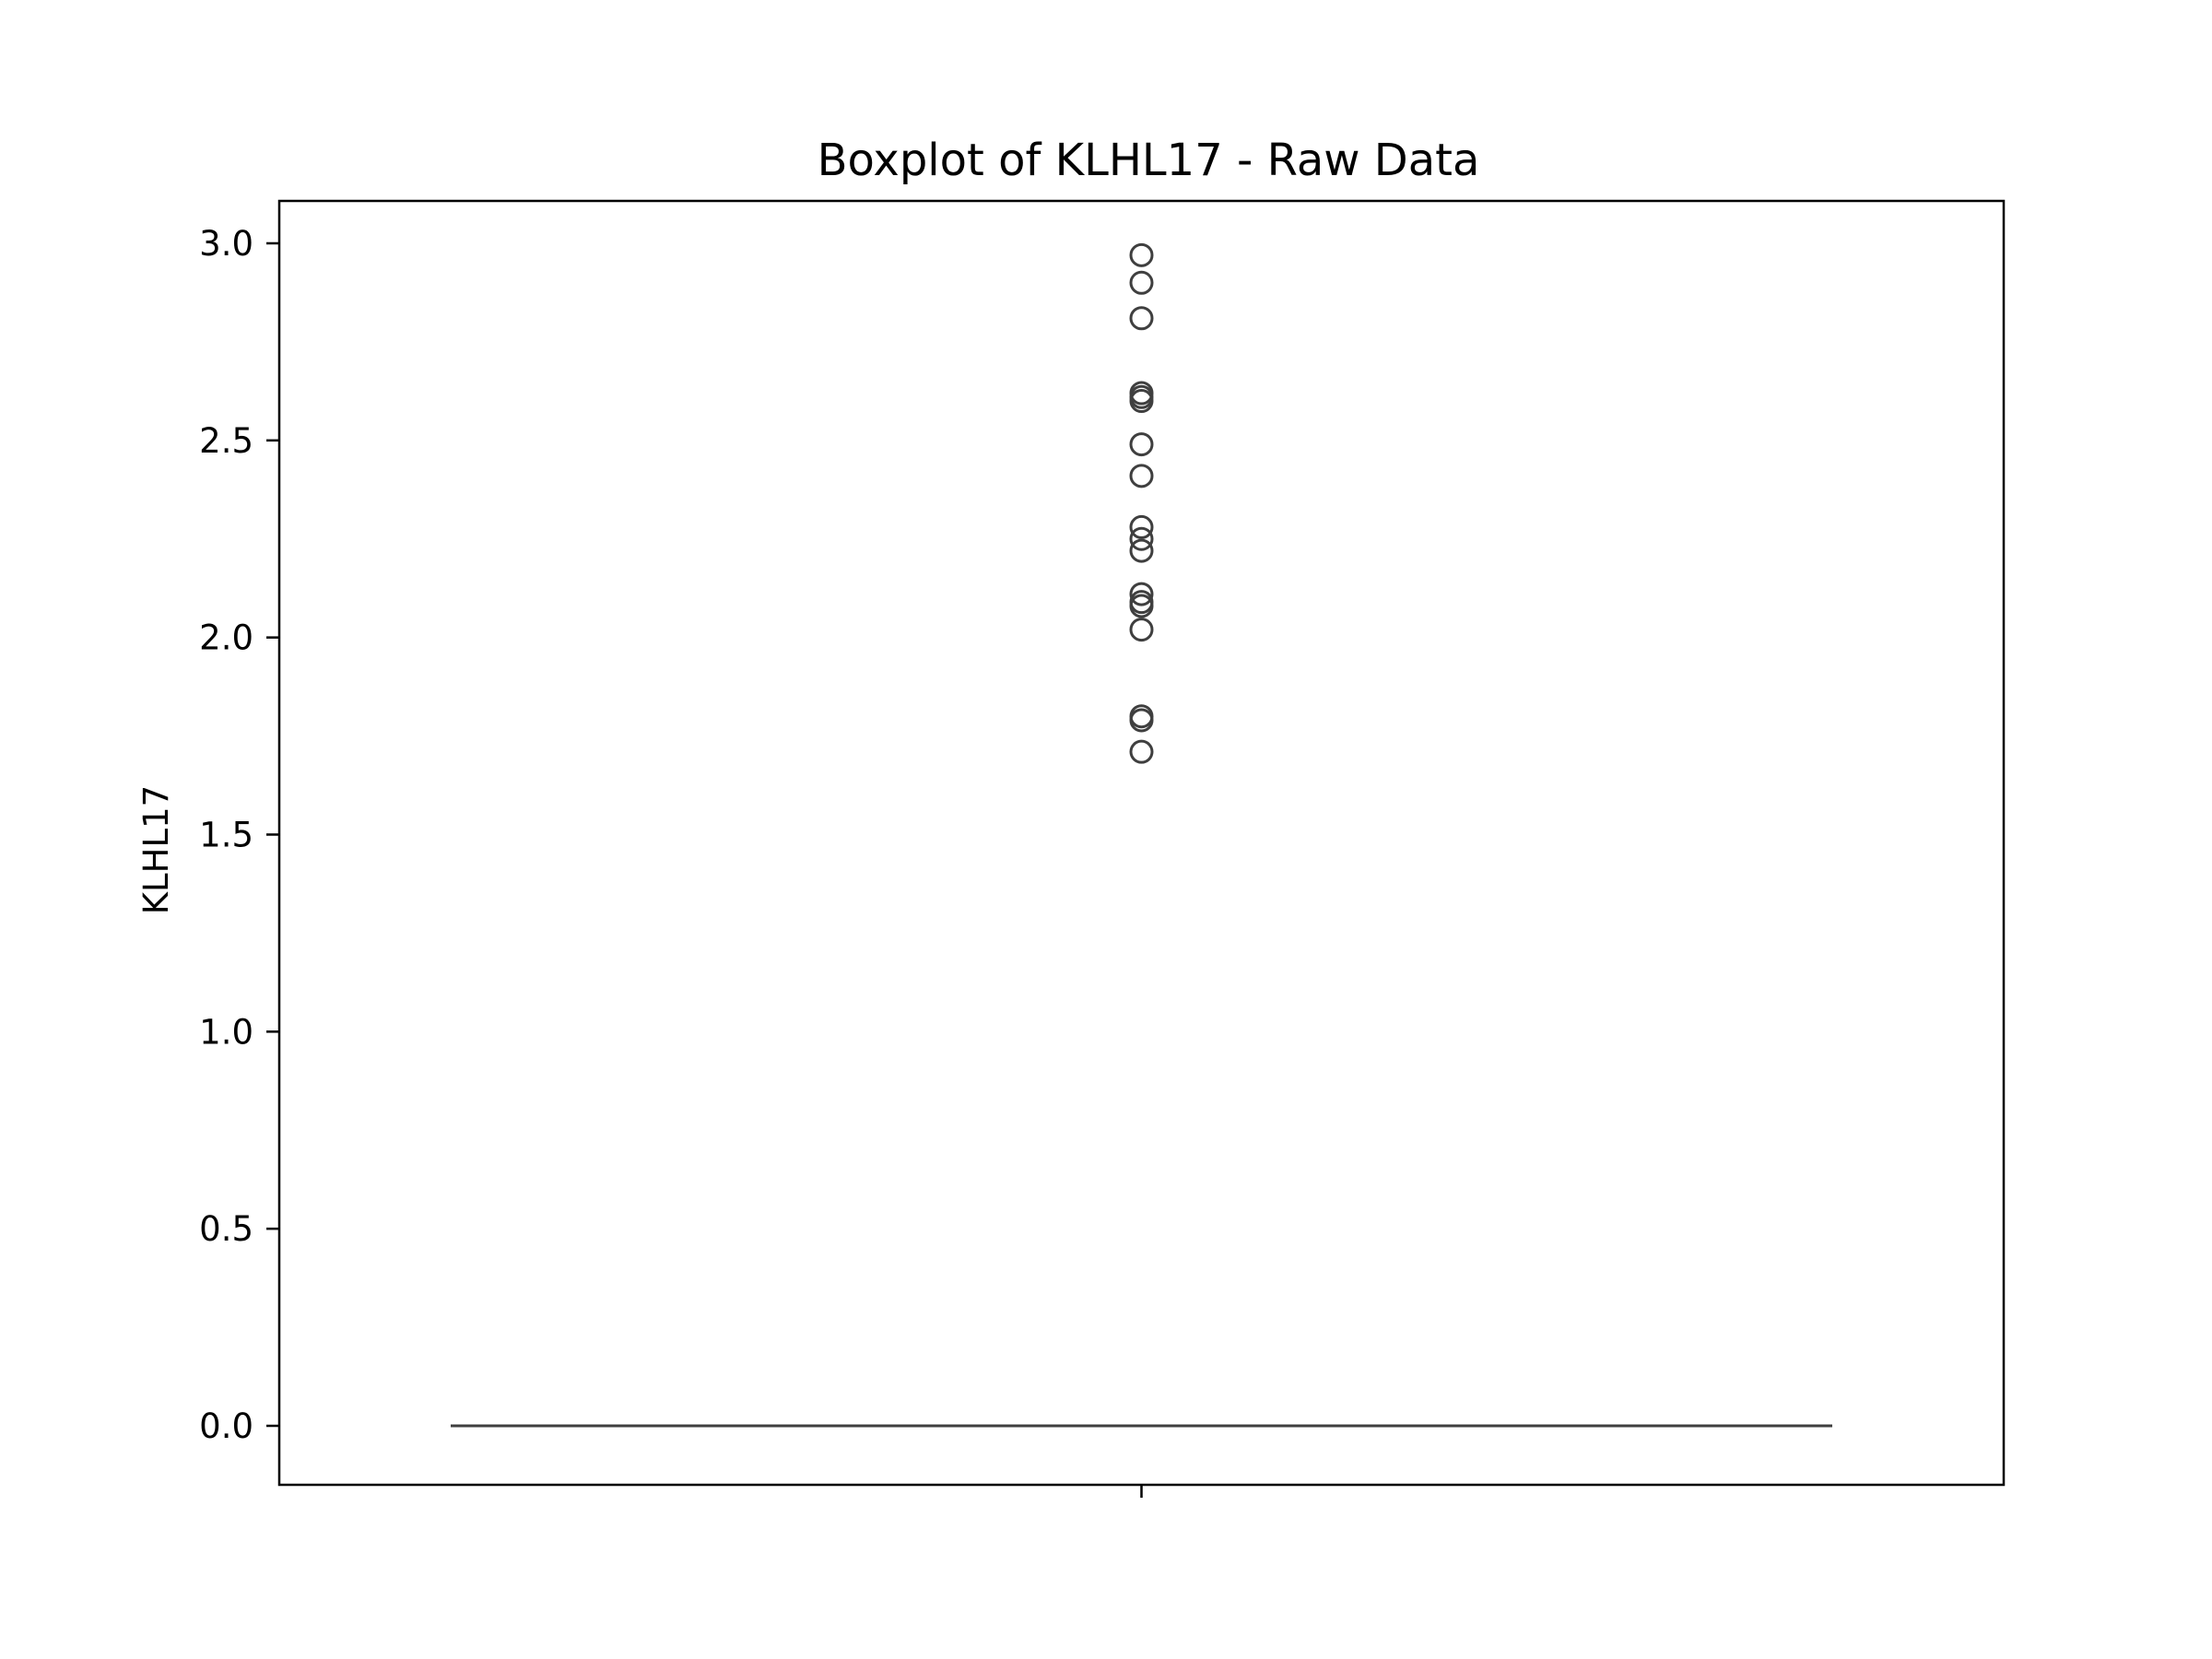 Image resolution: width=2212 pixels, height=1659 pixels. I want to click on y-tick-label: 2.5, so click(226, 441).